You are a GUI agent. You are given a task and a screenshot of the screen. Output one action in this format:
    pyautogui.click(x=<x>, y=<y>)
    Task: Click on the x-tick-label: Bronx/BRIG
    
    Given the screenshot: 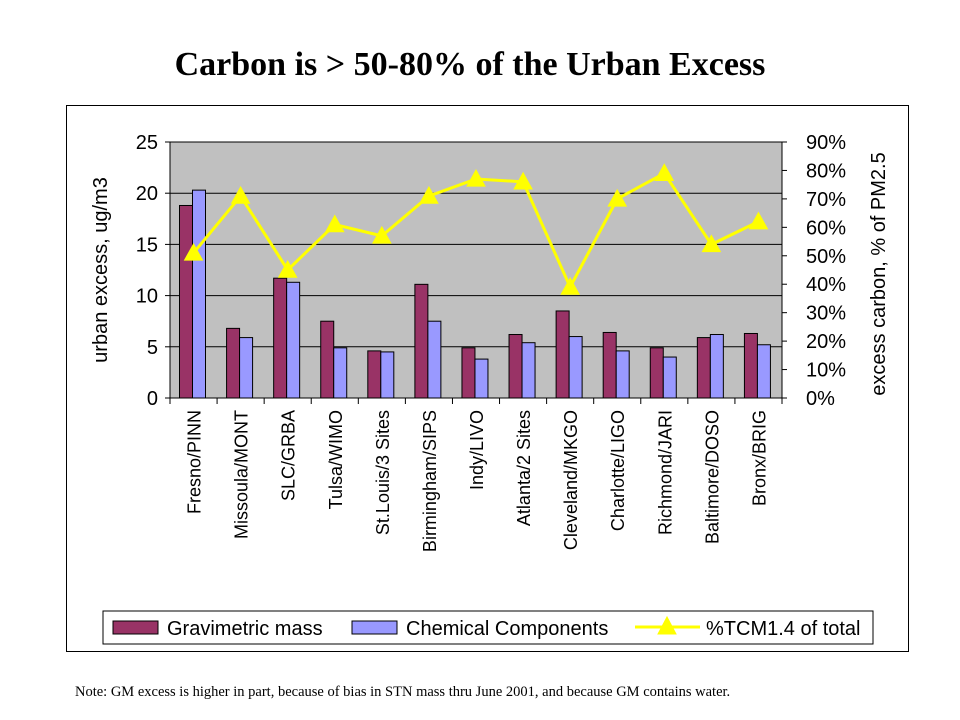 What is the action you would take?
    pyautogui.click(x=759, y=458)
    